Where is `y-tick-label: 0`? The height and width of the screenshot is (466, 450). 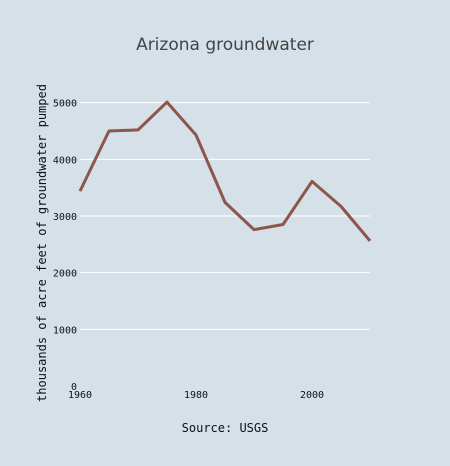 y-tick-label: 0 is located at coordinates (74, 387).